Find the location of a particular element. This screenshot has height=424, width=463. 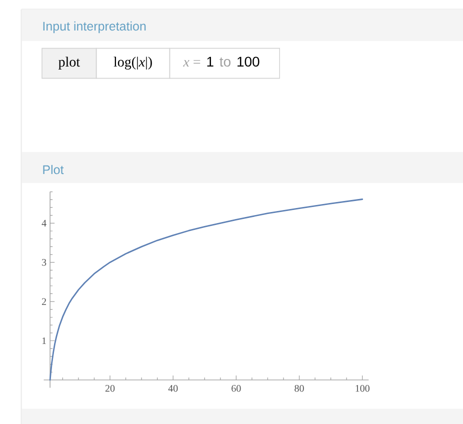

text: log(|x|) is located at coordinates (133, 63).